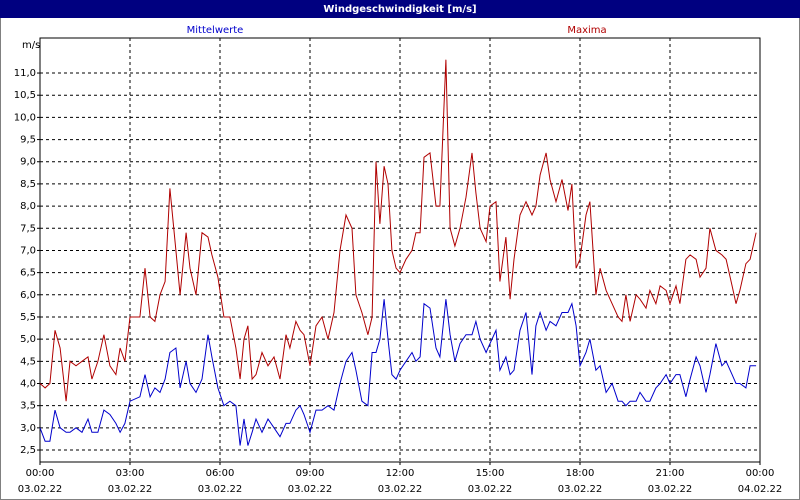 The image size is (800, 500). I want to click on y-tick-label: 10,5, so click(25, 95).